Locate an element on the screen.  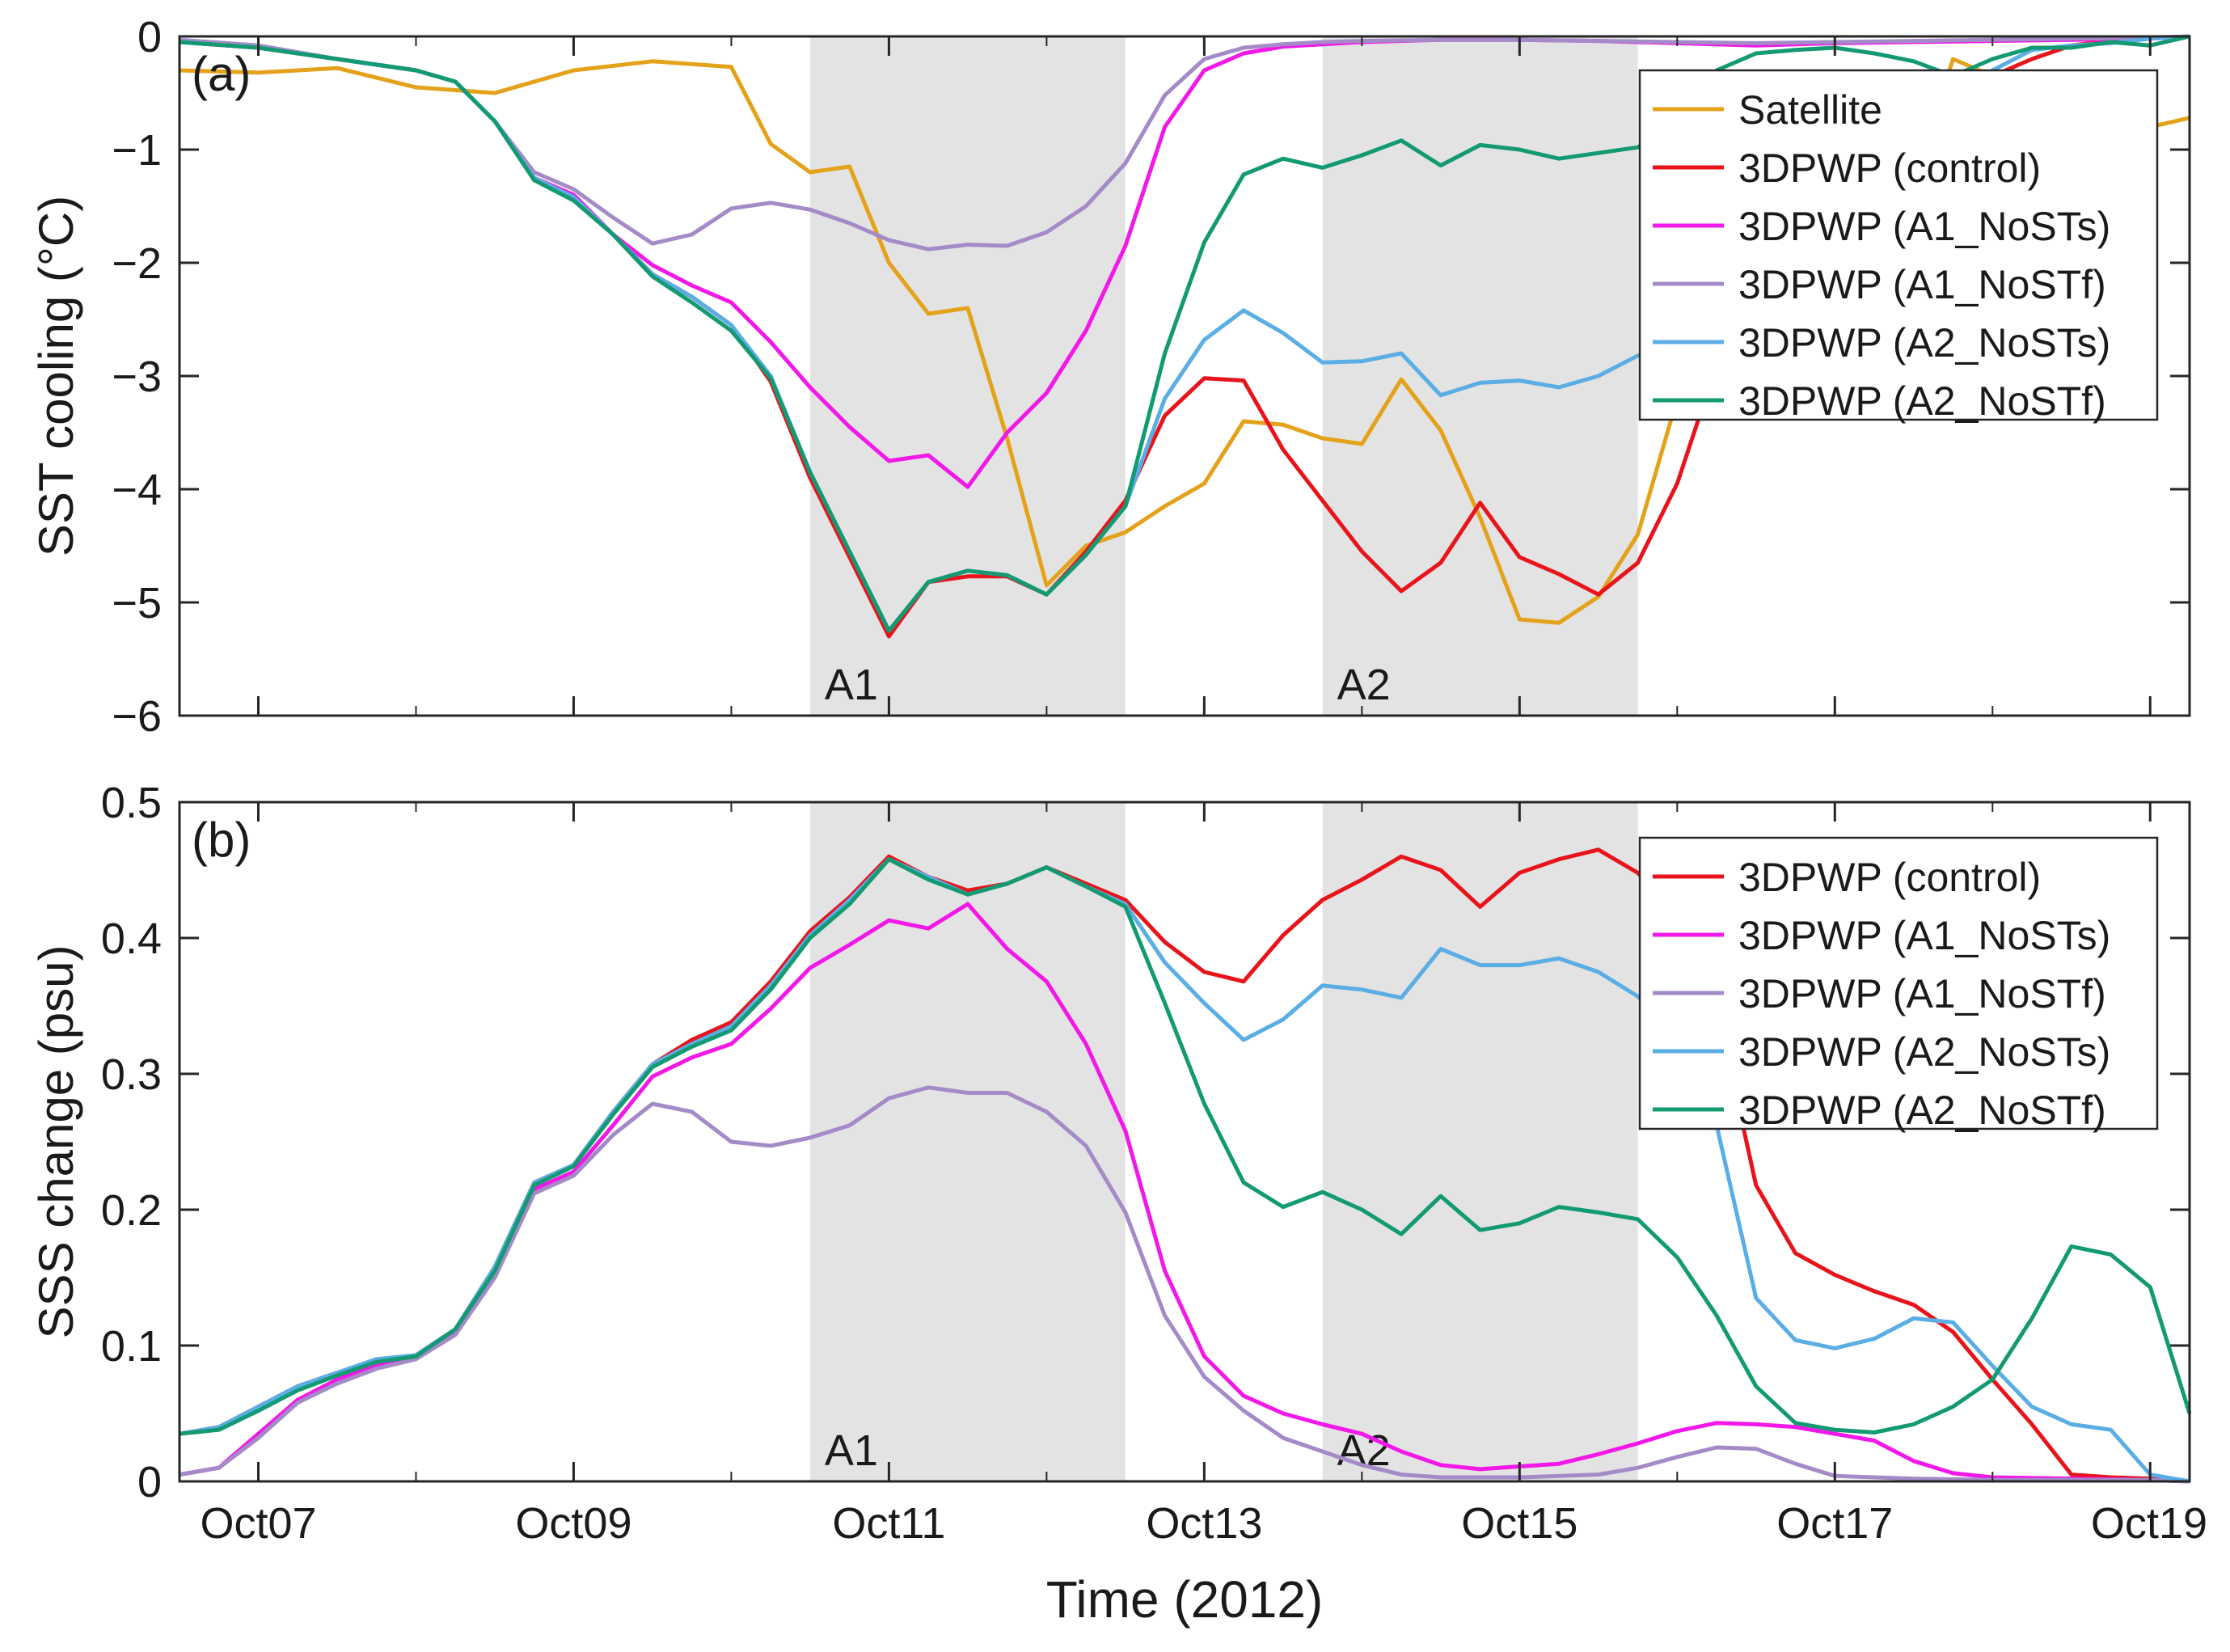
panel-a-shaded-period-a2 is located at coordinates (1480, 376).